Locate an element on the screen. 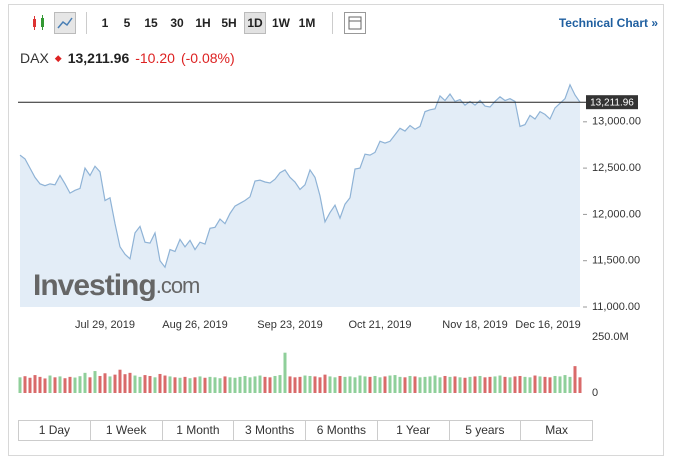 Image resolution: width=680 pixels, height=466 pixels. change: -10.20 is located at coordinates (155, 58).